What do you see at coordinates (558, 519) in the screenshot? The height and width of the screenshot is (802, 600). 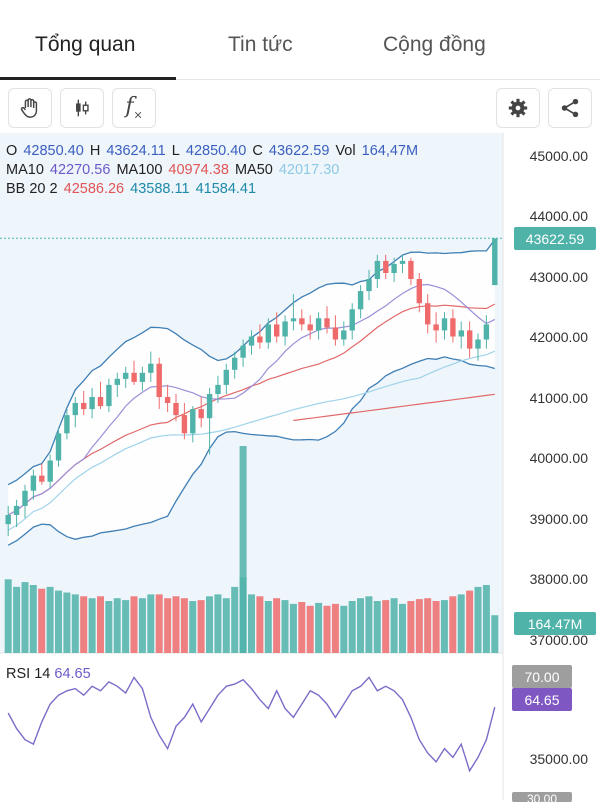 I see `price-tick: 39000.00` at bounding box center [558, 519].